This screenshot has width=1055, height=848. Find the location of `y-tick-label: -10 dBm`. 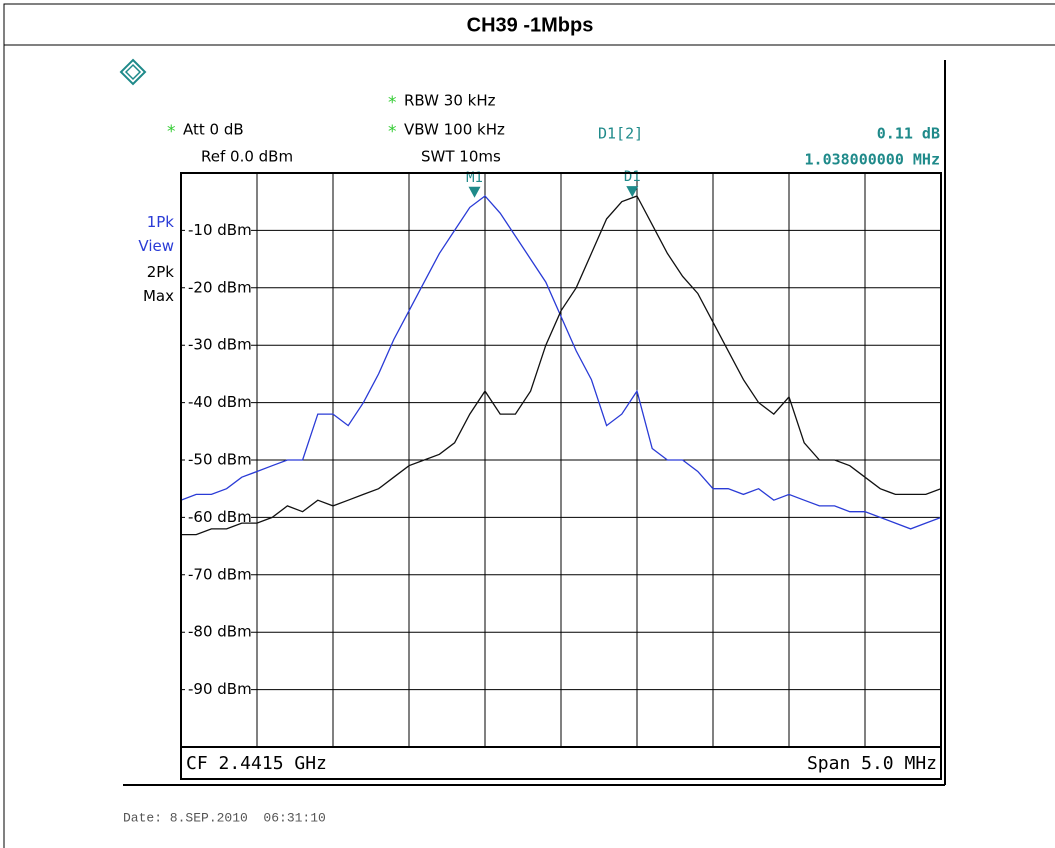

y-tick-label: -10 dBm is located at coordinates (220, 230).